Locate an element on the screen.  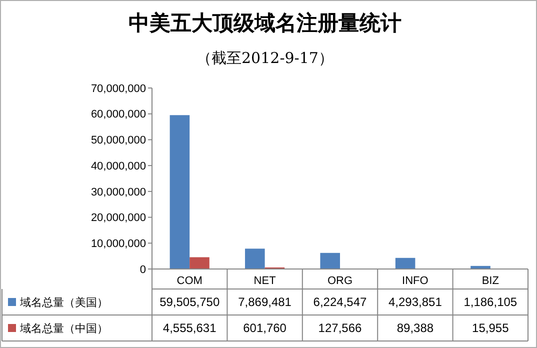
data-label: 15,955 is located at coordinates (491, 328).